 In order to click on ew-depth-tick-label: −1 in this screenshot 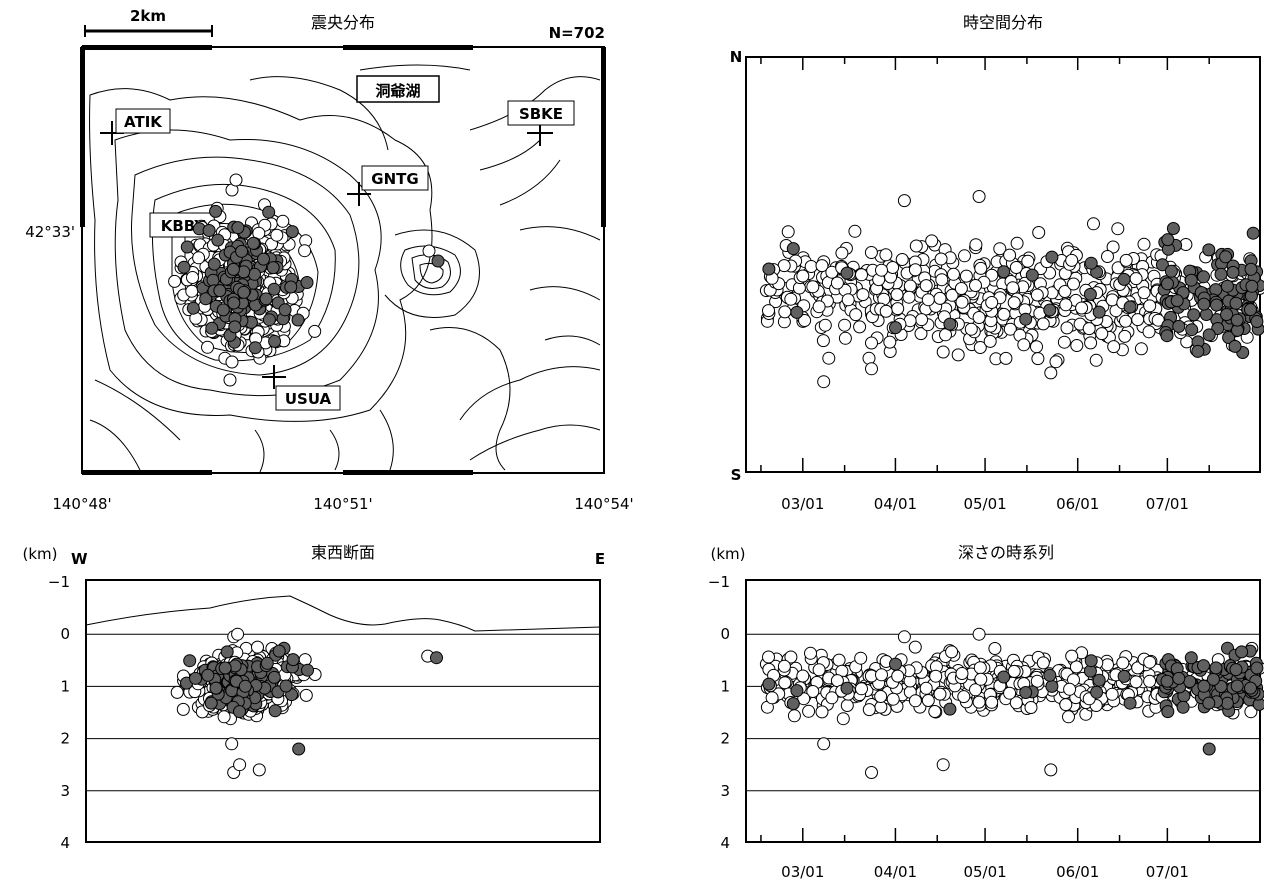, I will do `click(59, 582)`.